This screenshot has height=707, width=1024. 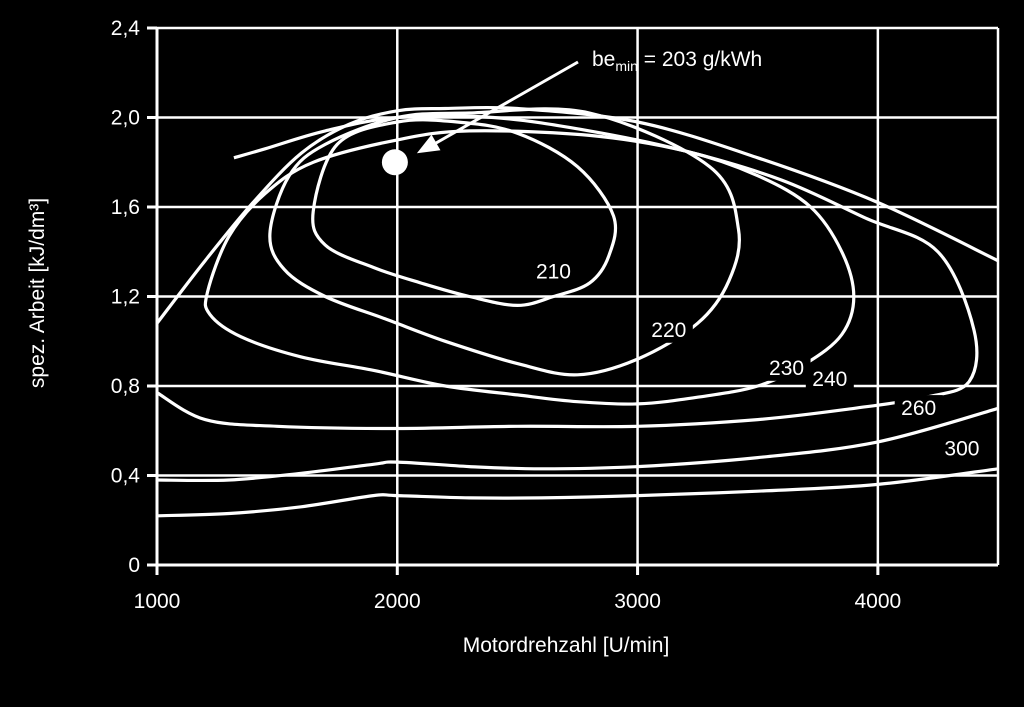 I want to click on x-tick-label: 3000, so click(x=637, y=601).